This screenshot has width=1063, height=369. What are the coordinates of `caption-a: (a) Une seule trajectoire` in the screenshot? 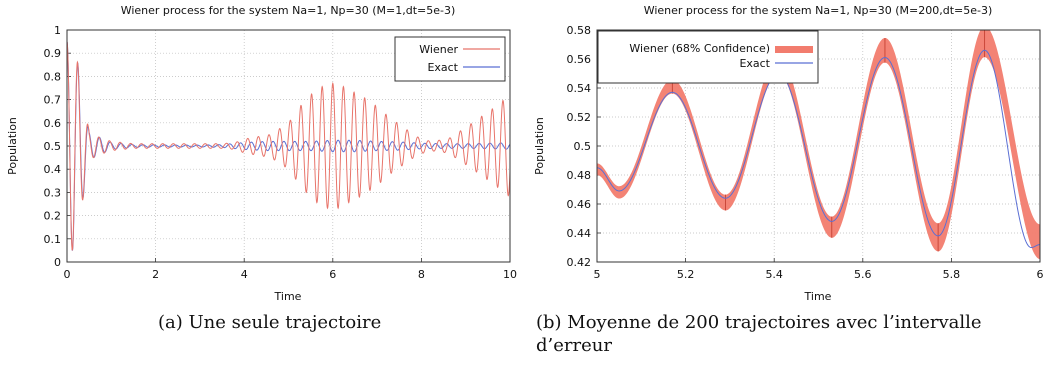 It's located at (270, 322).